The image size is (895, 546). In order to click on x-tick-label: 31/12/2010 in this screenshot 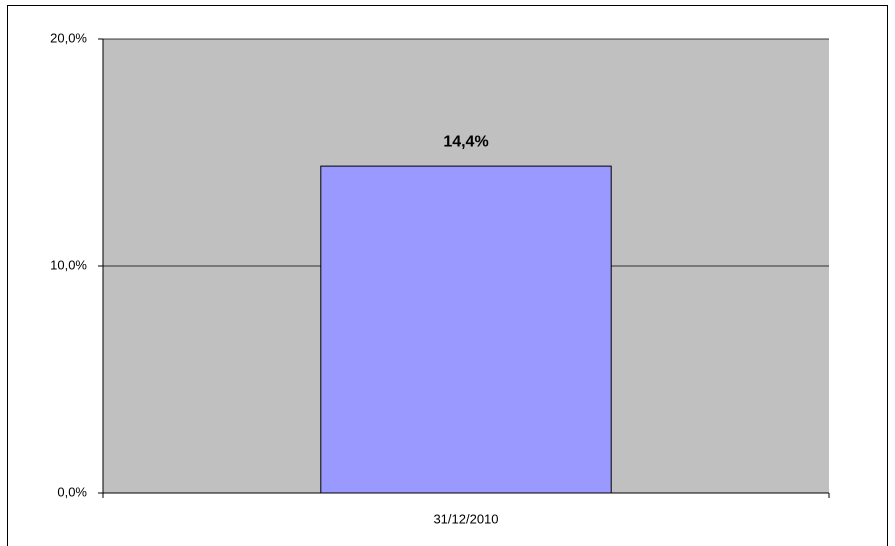, I will do `click(465, 518)`.